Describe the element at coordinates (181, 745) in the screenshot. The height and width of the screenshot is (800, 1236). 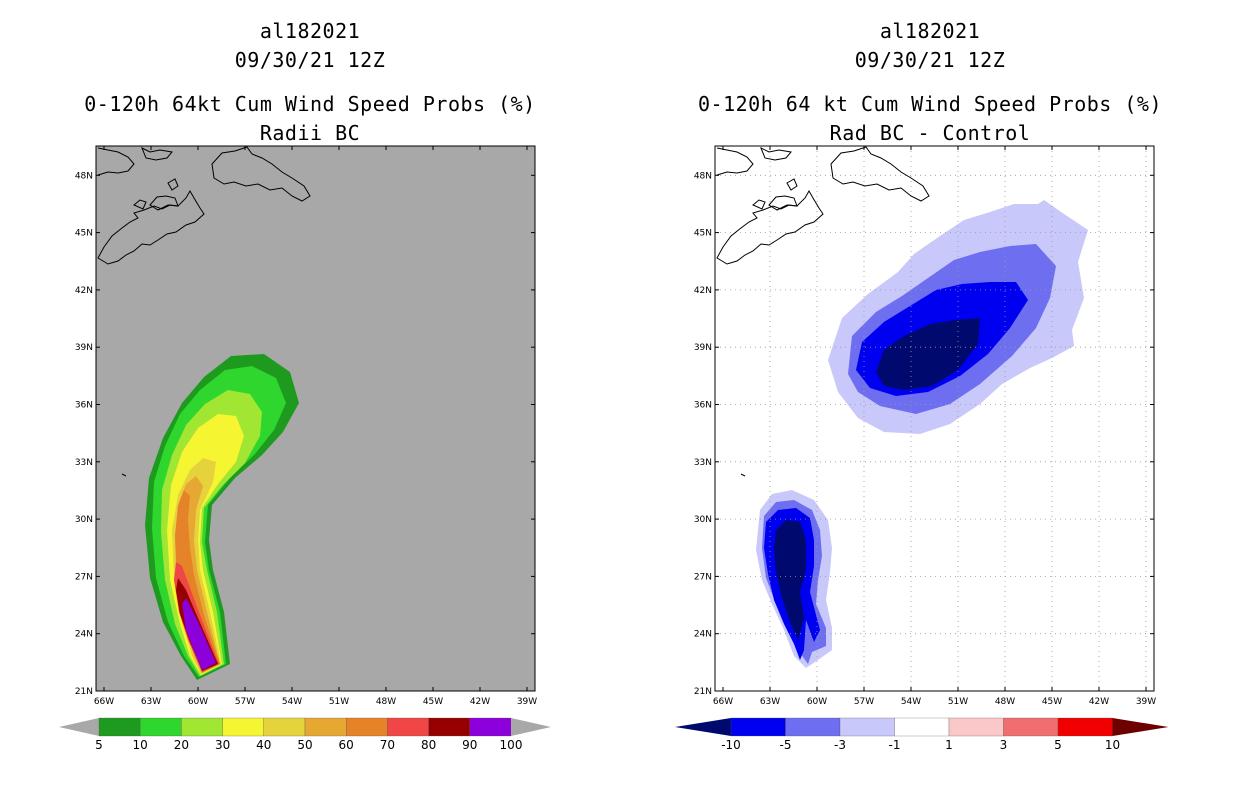
I see `left-colorbar-label: 20` at that location.